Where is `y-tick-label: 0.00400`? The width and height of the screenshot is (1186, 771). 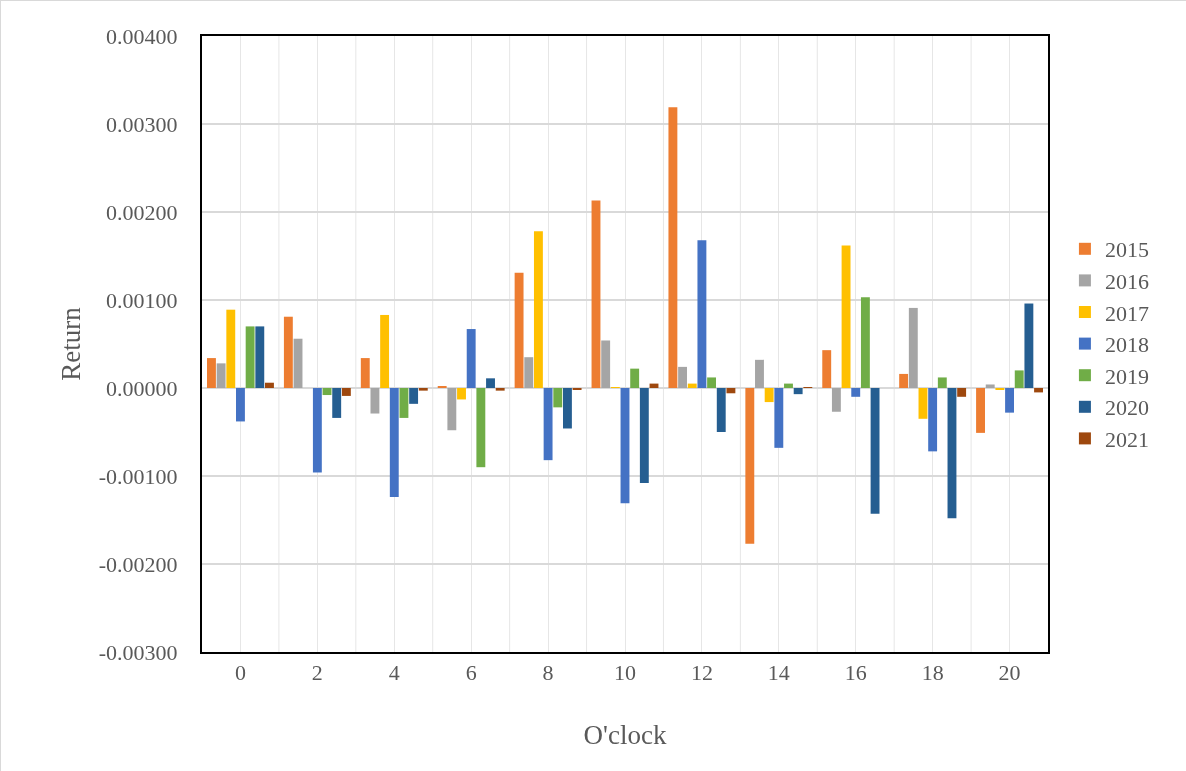 y-tick-label: 0.00400 is located at coordinates (142, 36).